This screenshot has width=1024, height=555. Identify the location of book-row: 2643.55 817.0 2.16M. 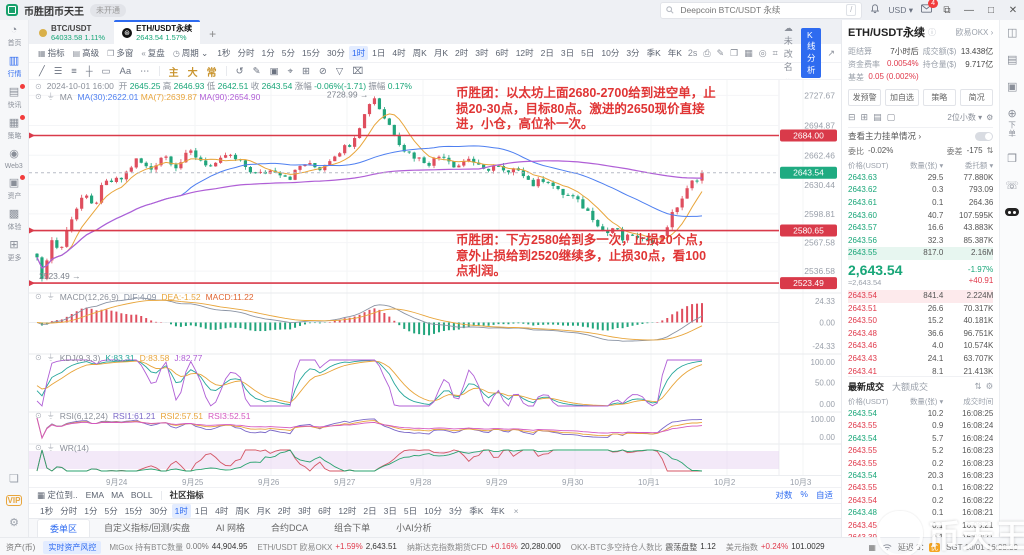
(921, 253).